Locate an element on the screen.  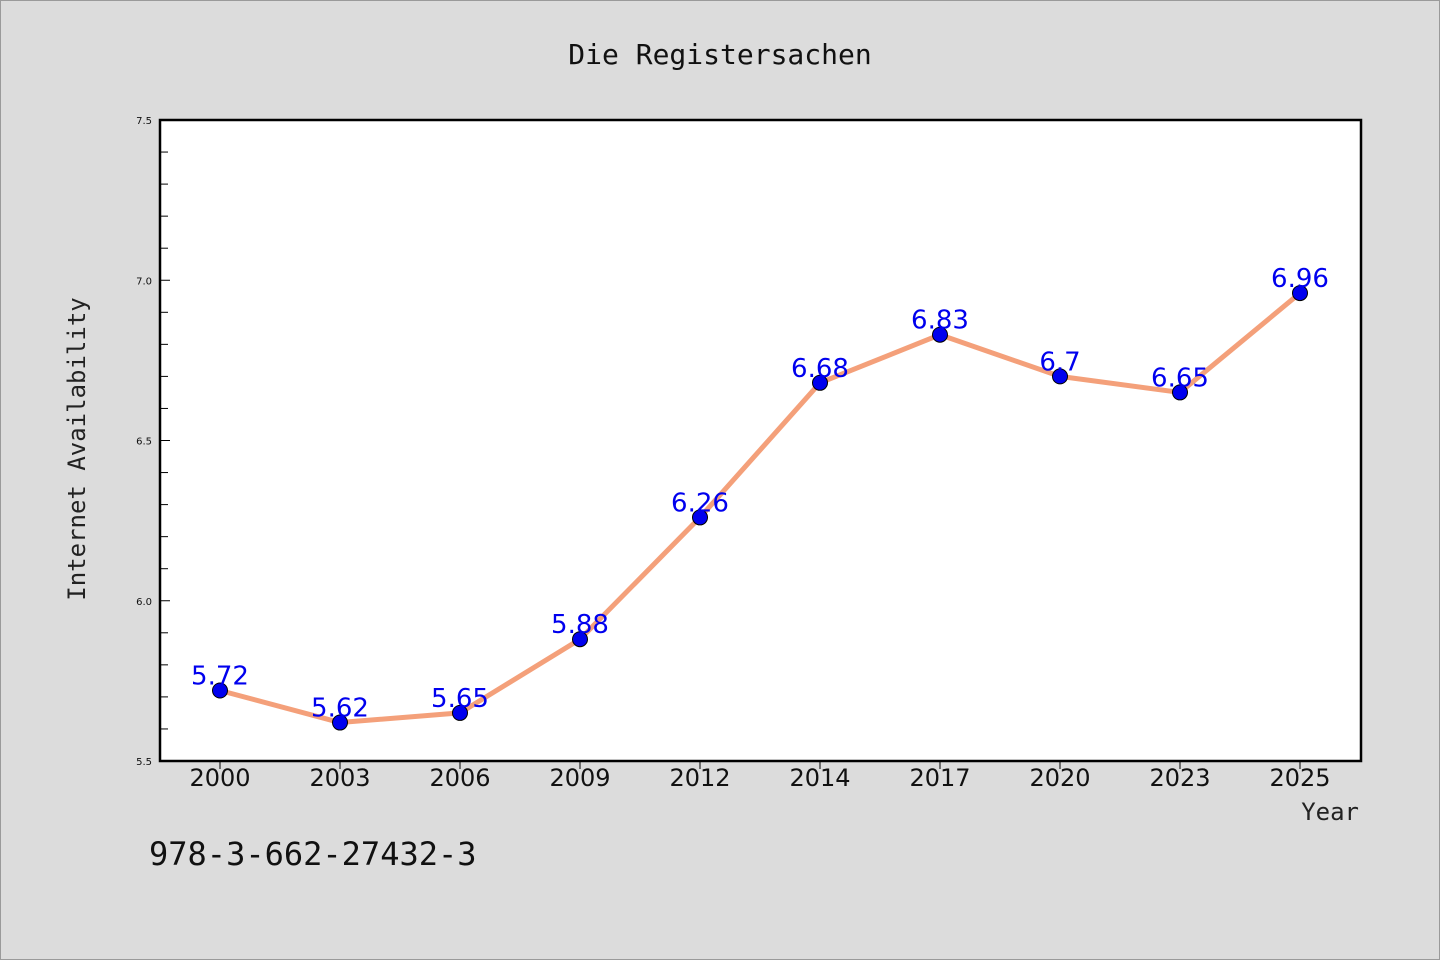
x-tick-label: 2017 is located at coordinates (939, 778).